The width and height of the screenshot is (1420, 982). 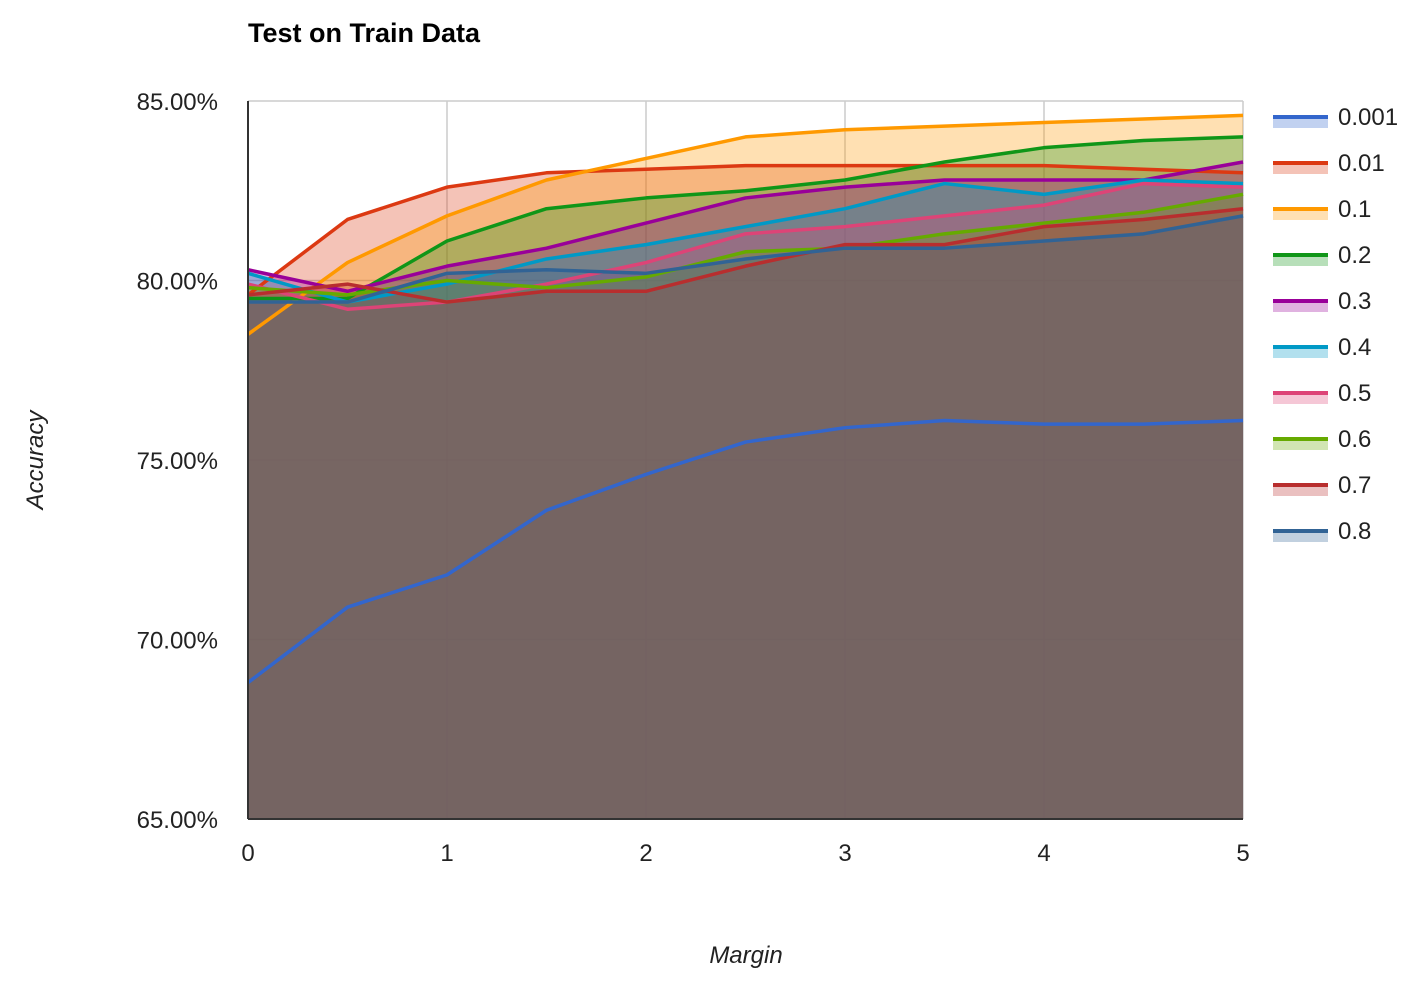 I want to click on legend: 0.001 0.01 0.1 0.2 0.3 0.4 0.5 0.6 0.7 0.8, so click(x=1335, y=324).